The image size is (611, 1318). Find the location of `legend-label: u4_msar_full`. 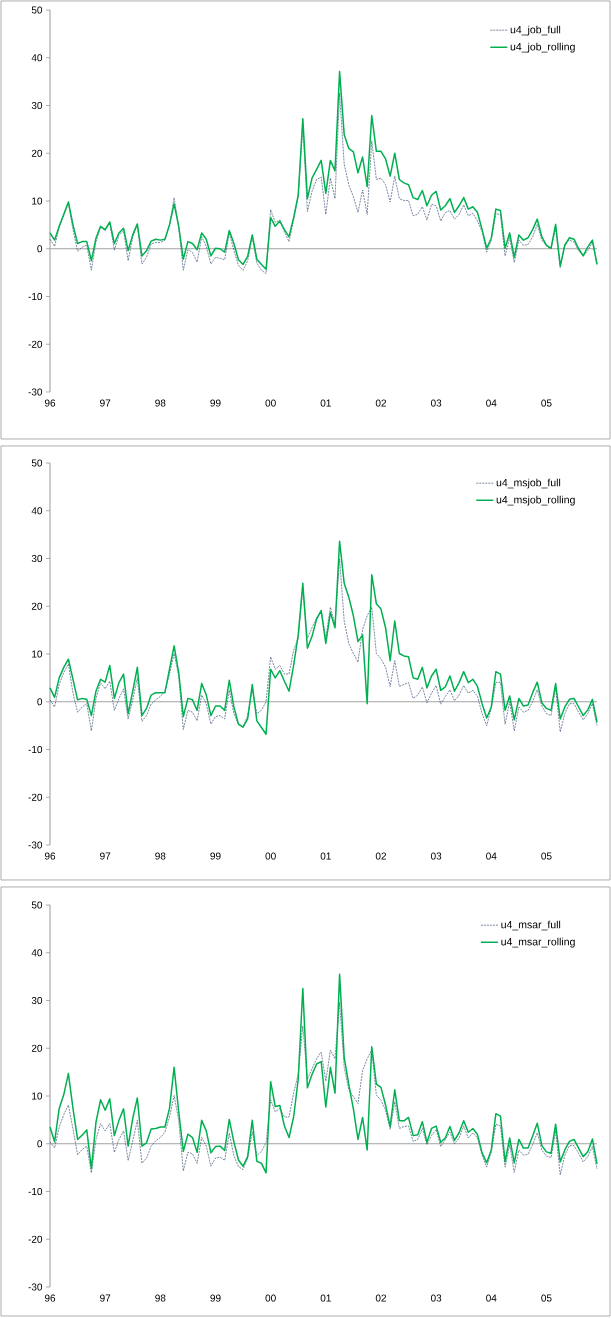

legend-label: u4_msar_full is located at coordinates (531, 925).